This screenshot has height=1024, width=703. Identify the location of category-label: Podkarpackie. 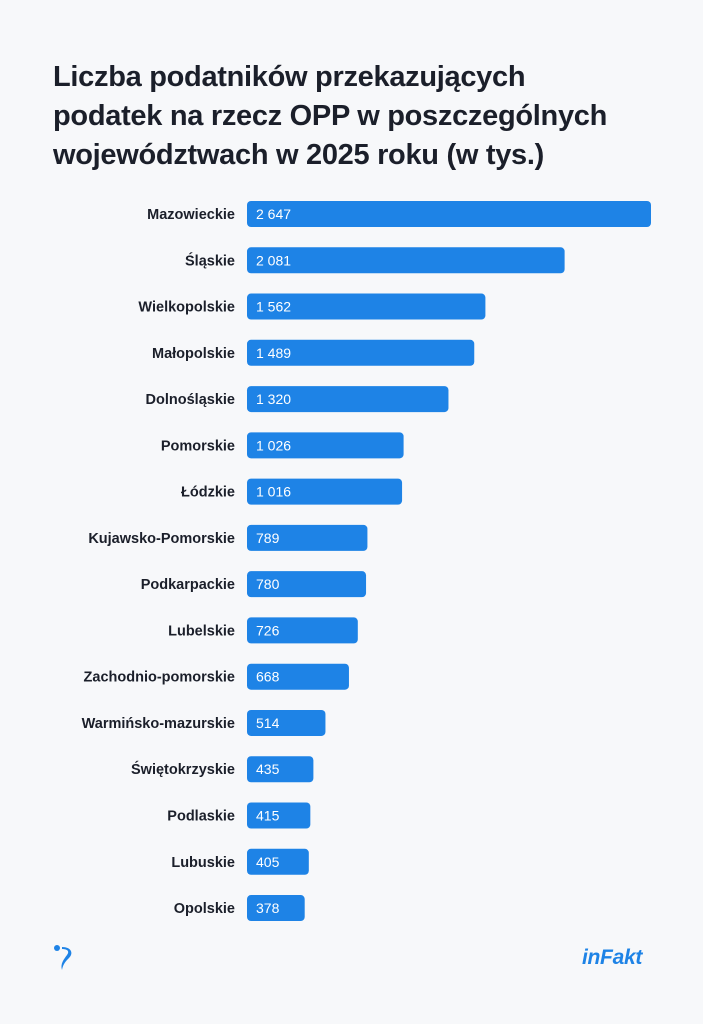
(188, 585).